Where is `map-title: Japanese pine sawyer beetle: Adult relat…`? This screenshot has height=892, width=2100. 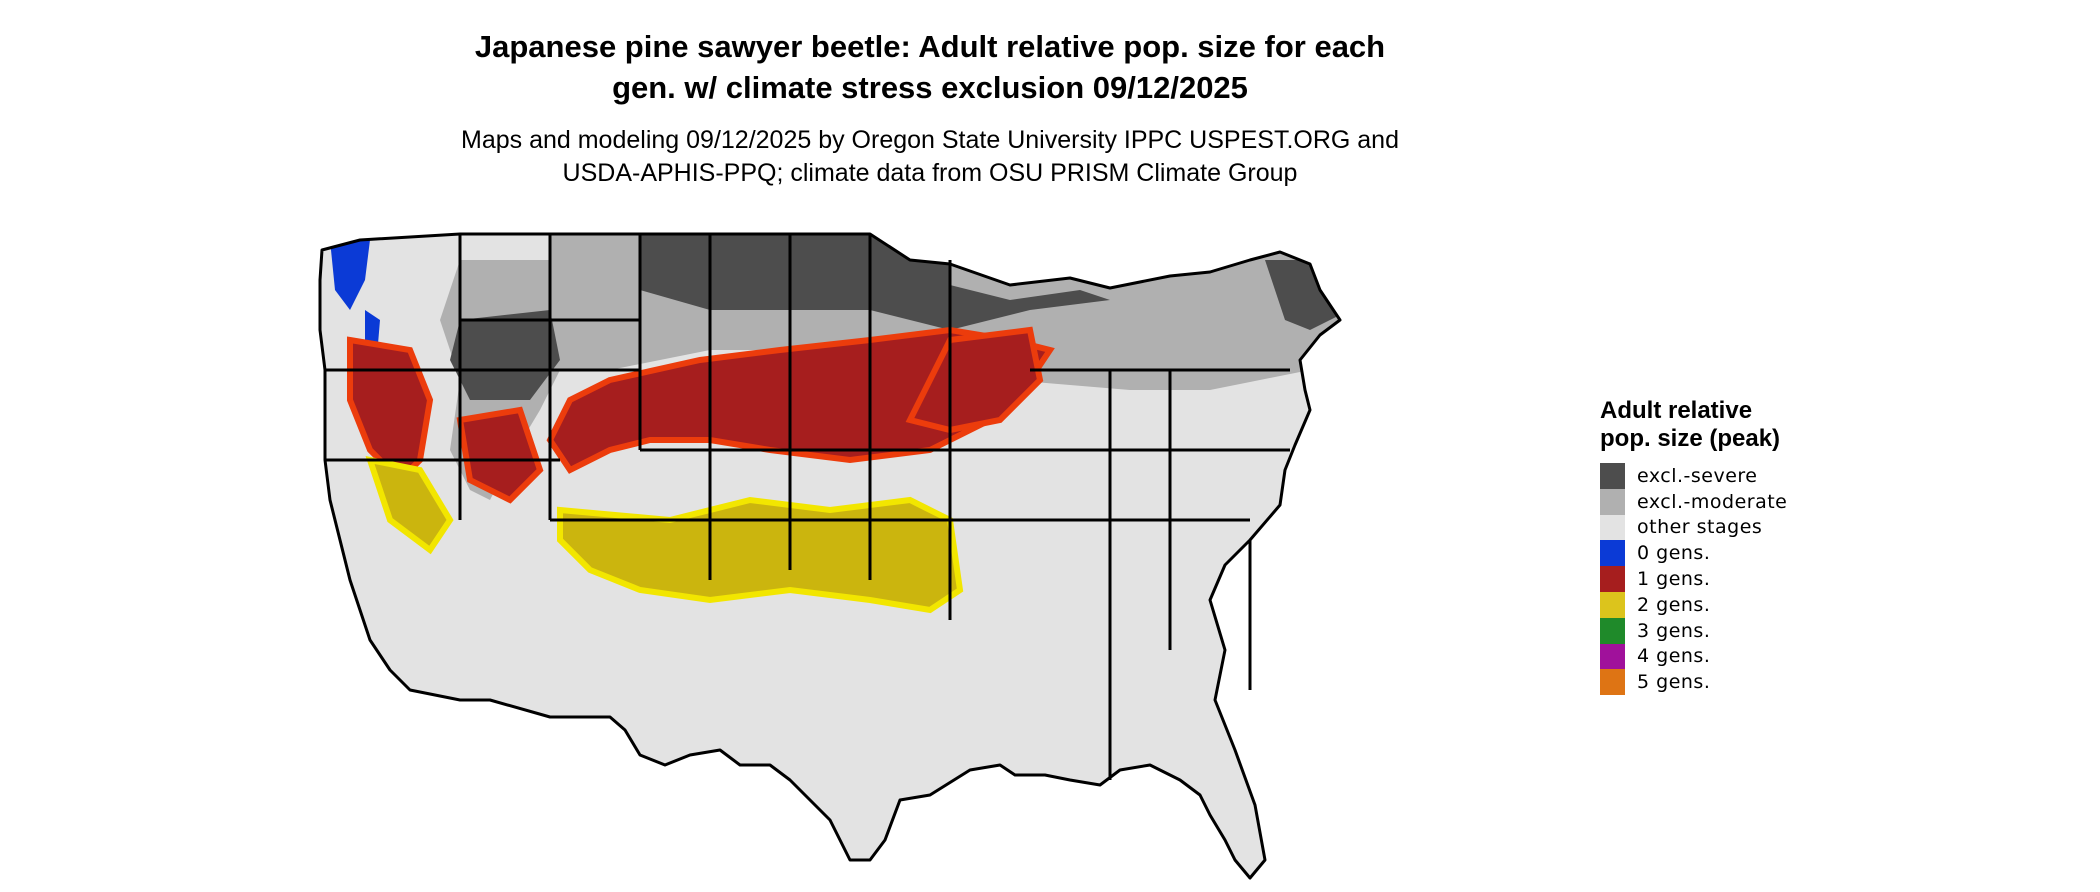
map-title: Japanese pine sawyer beetle: Adult relat… is located at coordinates (930, 67).